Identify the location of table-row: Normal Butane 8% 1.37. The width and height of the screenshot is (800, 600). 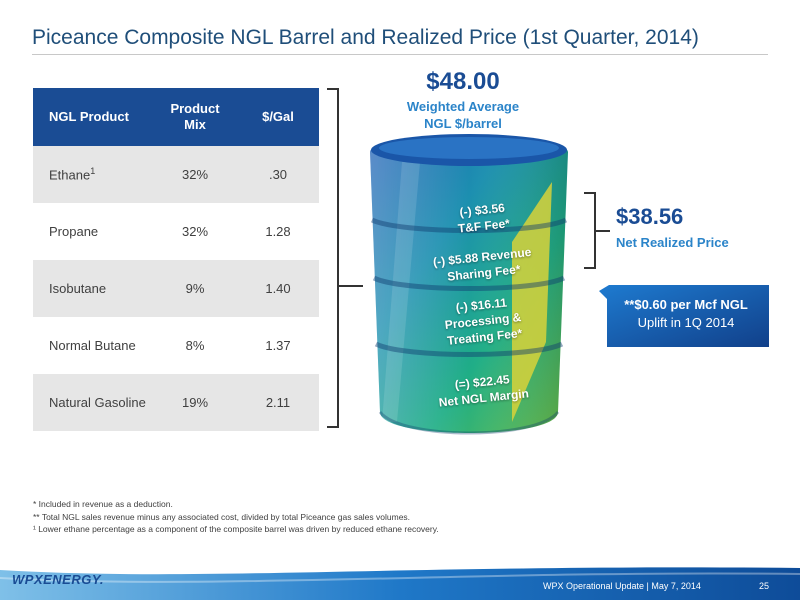
(176, 345).